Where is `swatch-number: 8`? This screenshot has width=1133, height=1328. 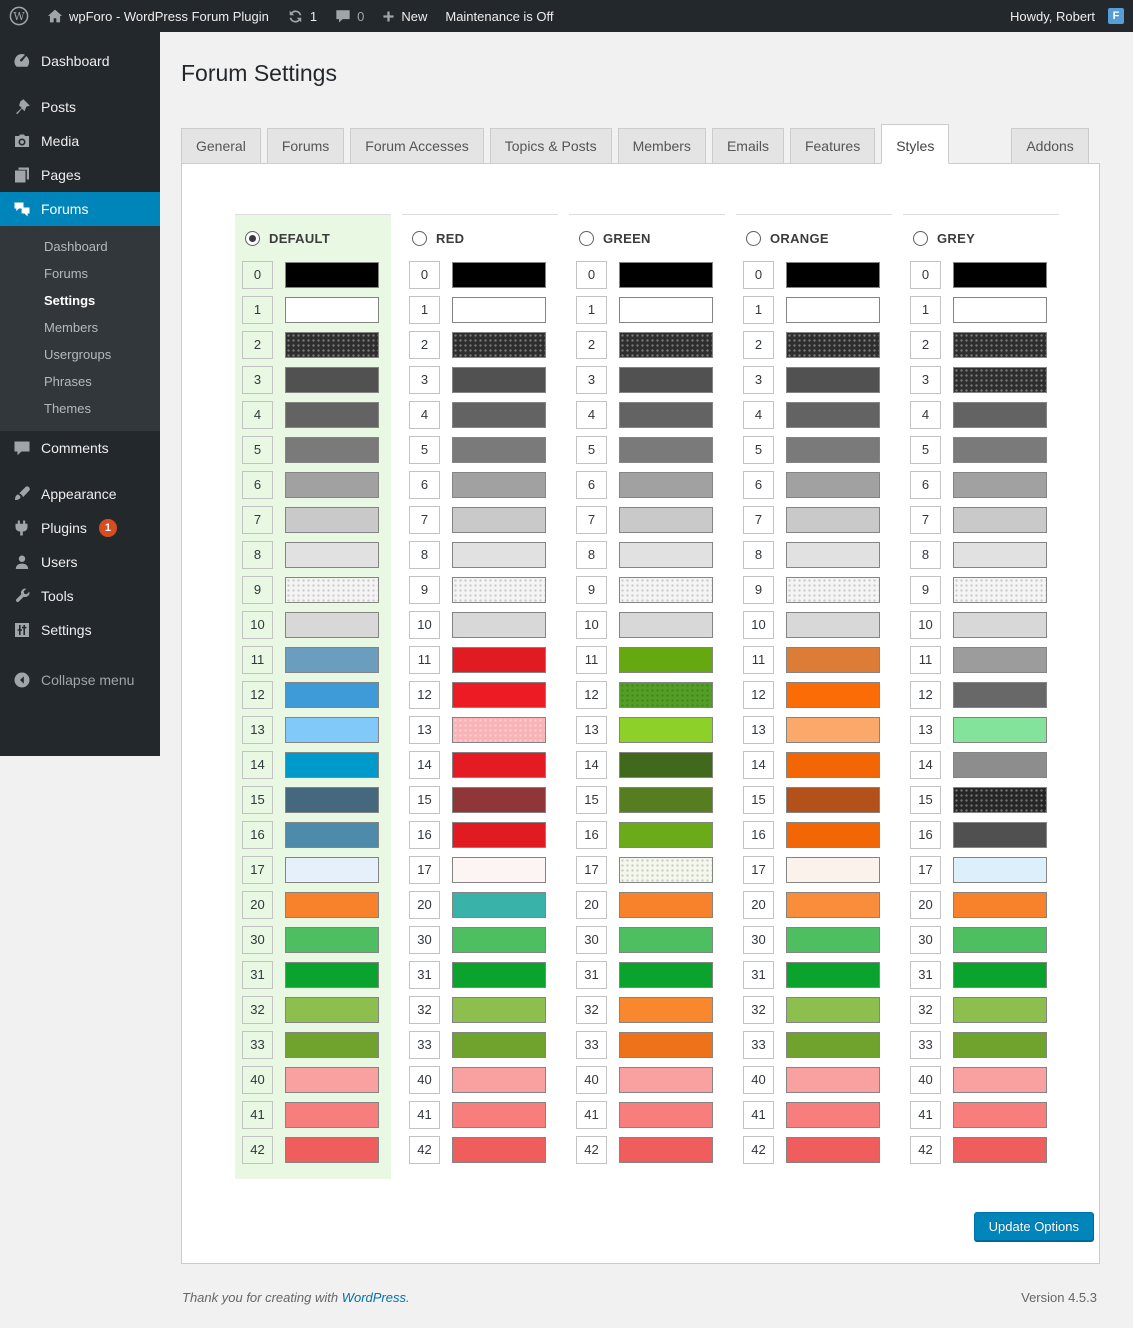
swatch-number: 8 is located at coordinates (758, 554).